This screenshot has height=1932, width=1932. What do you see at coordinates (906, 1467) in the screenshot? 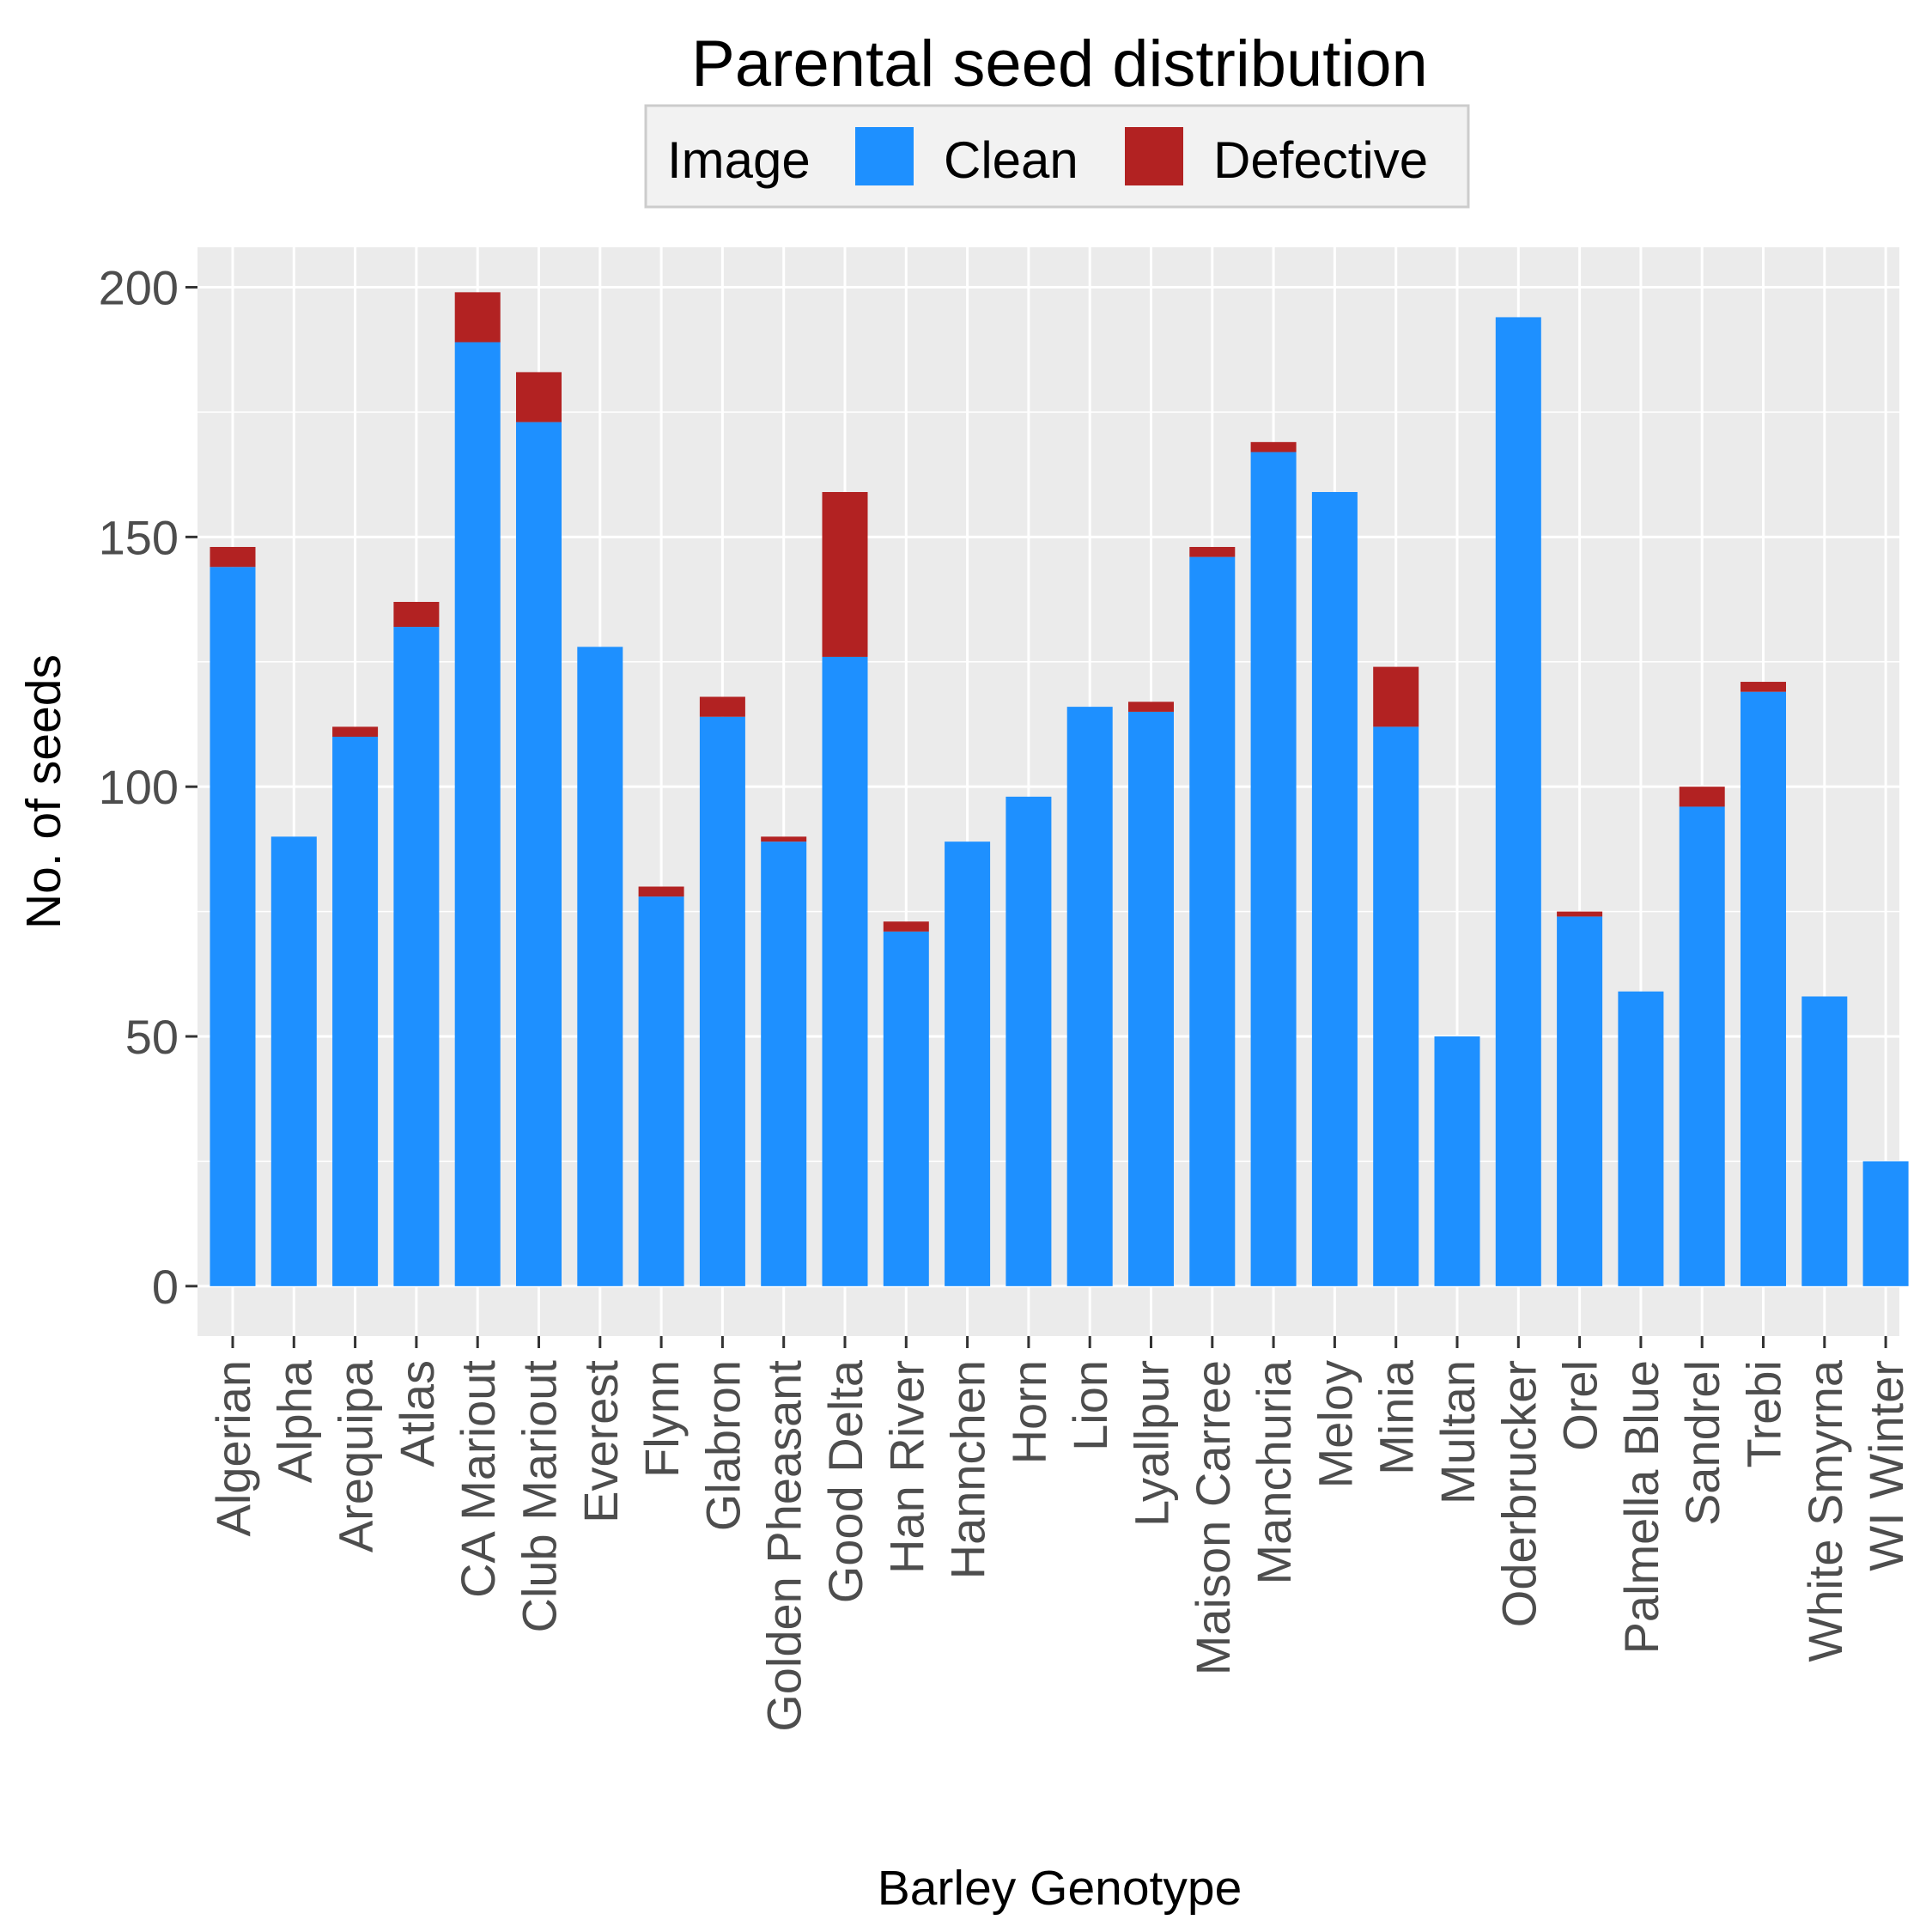
I see `x-tick-label: Han River` at bounding box center [906, 1467].